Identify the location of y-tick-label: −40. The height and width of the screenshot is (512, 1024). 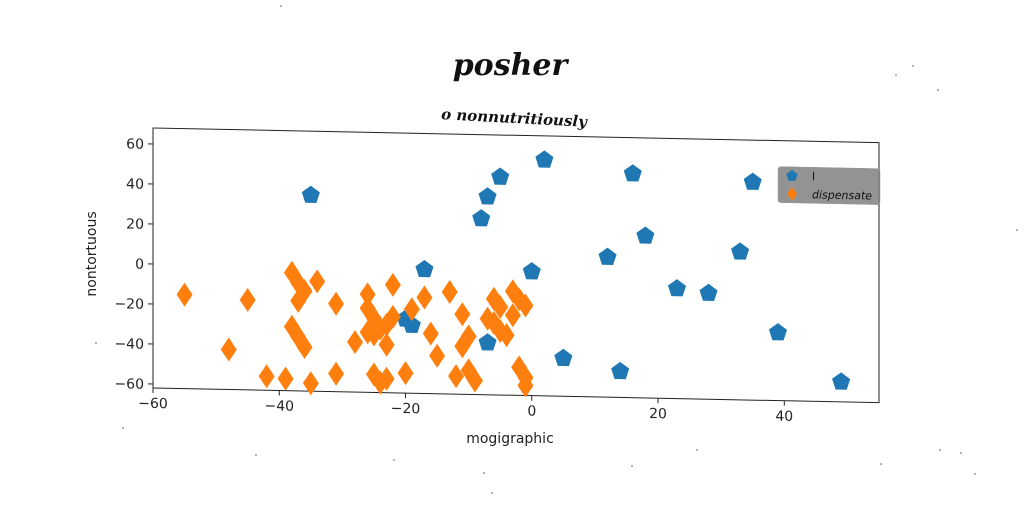
(129, 344).